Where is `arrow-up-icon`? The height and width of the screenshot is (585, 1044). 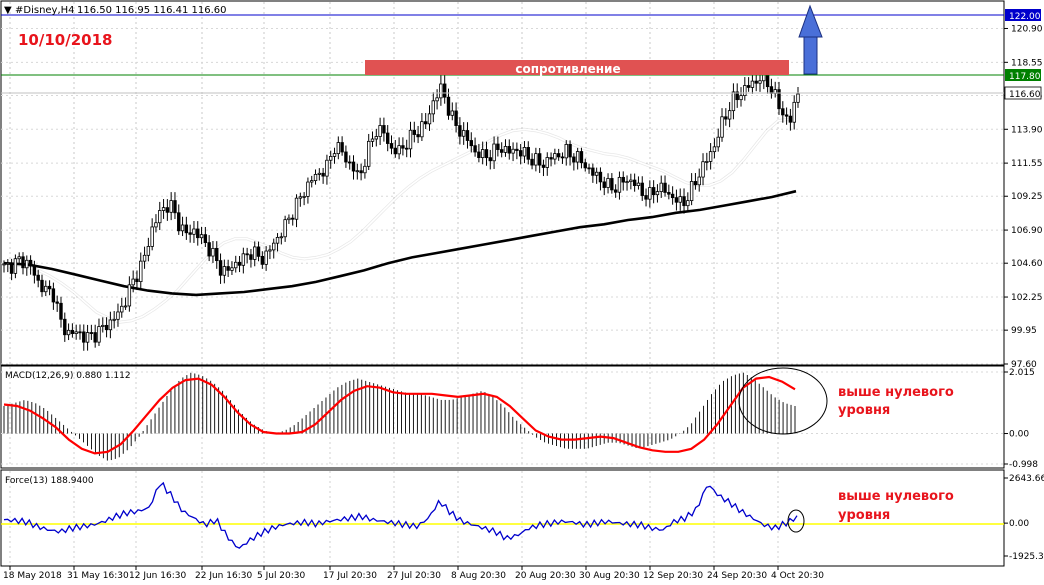 arrow-up-icon is located at coordinates (810, 39).